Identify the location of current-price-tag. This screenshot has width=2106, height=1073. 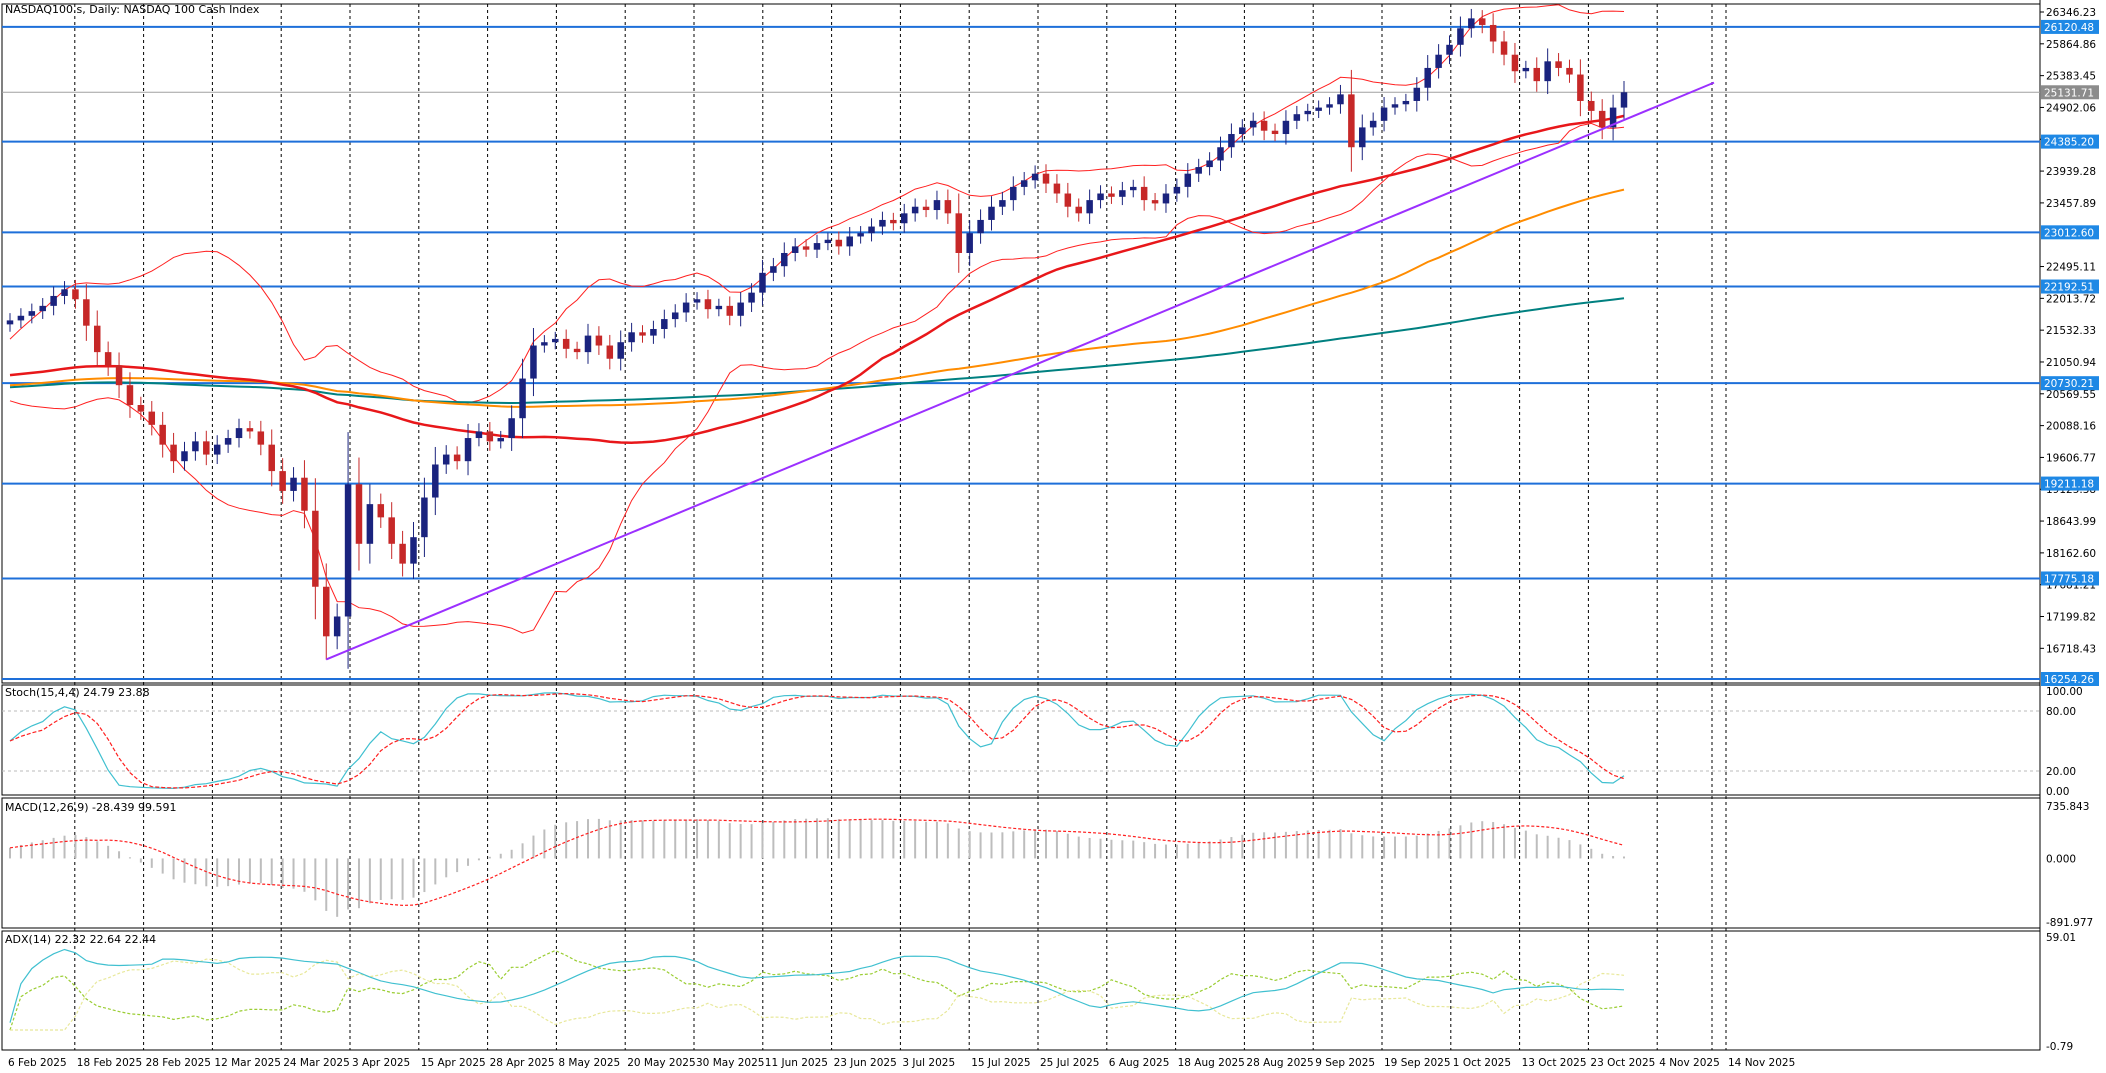
(2070, 92).